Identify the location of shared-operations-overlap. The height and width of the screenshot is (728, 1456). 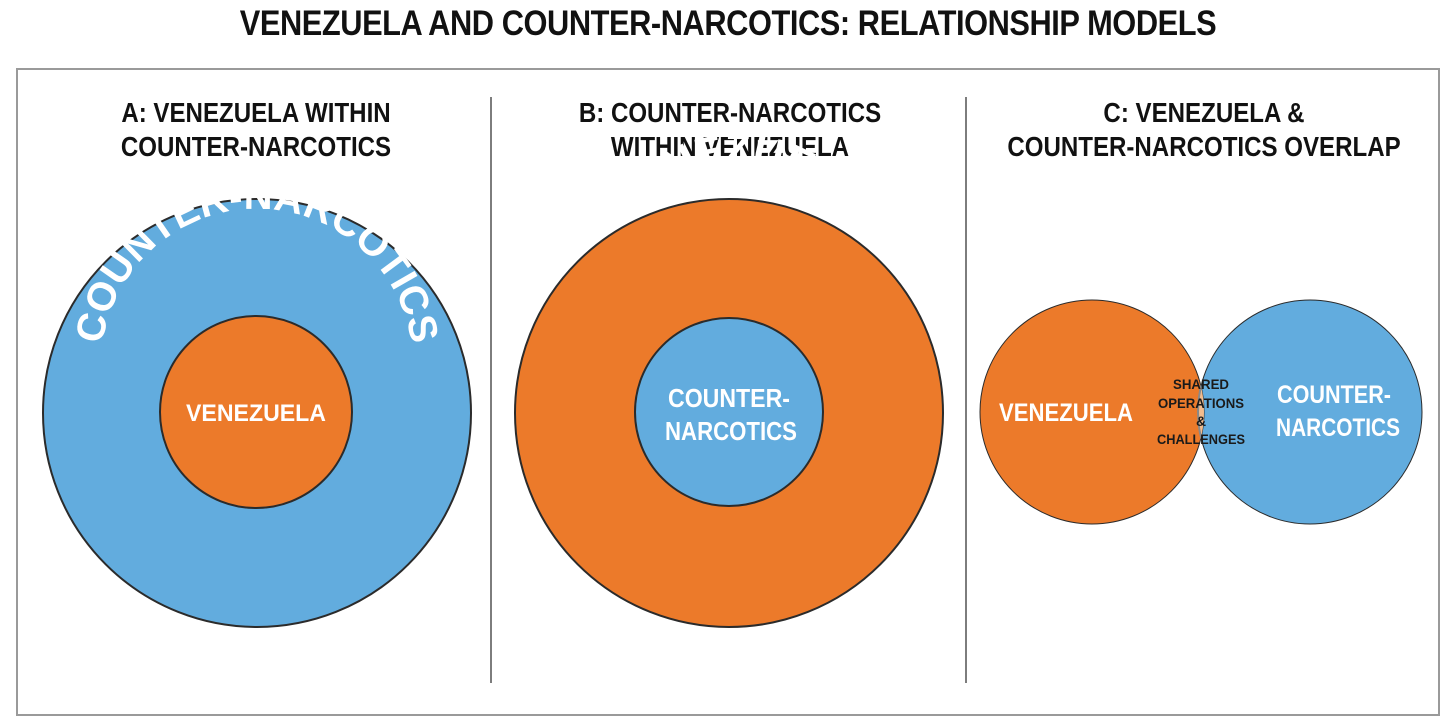
(1200, 412).